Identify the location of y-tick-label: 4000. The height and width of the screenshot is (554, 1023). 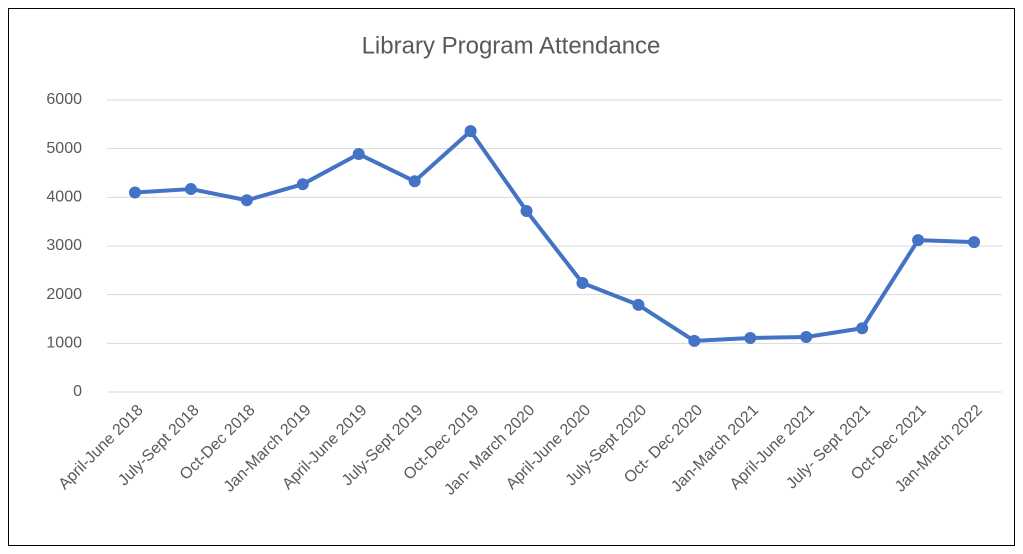
(64, 197).